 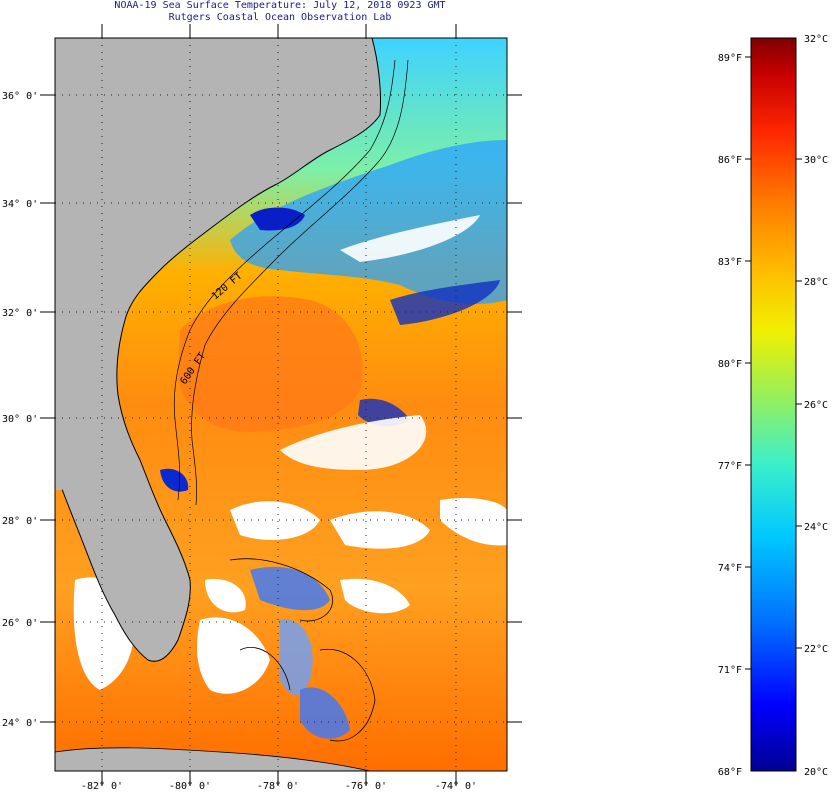 What do you see at coordinates (20, 204) in the screenshot?
I see `lat-label: 34° 0'` at bounding box center [20, 204].